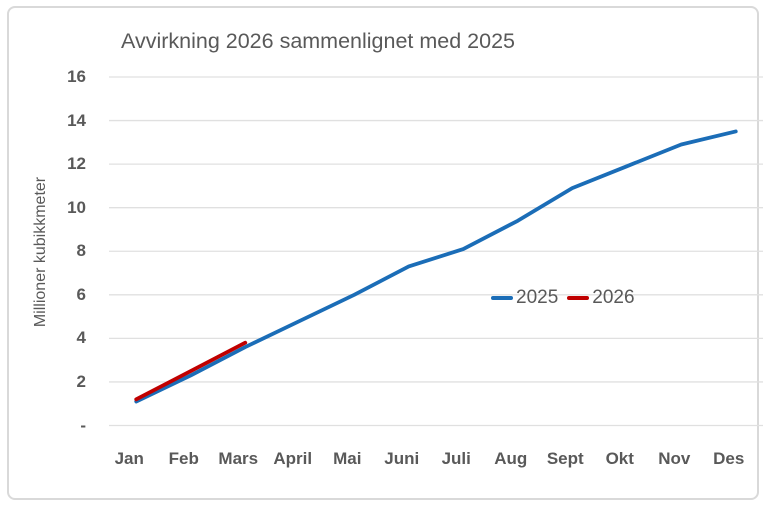  Describe the element at coordinates (238, 458) in the screenshot. I see `x-tick-label: Mars` at that location.